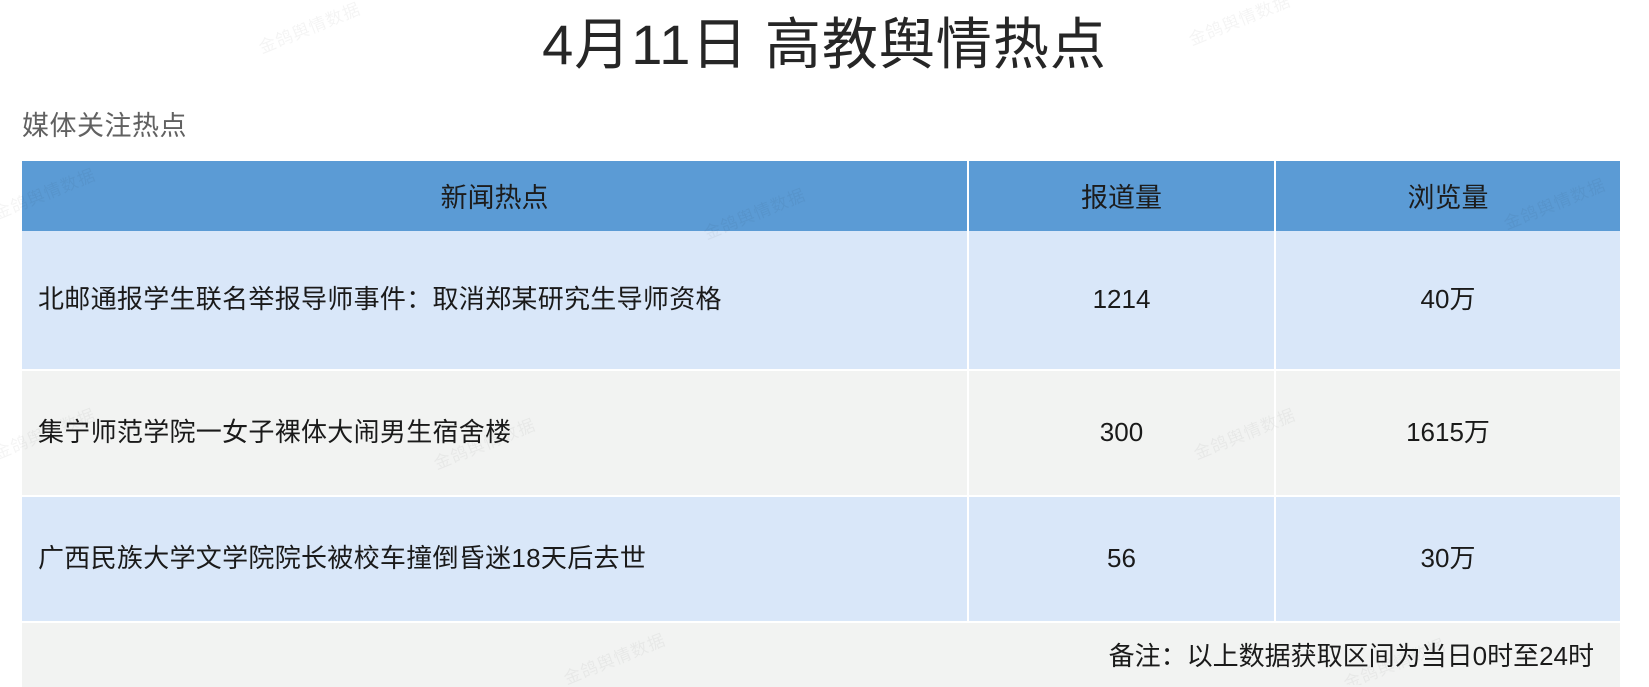 The image size is (1649, 687). What do you see at coordinates (824, 44) in the screenshot?
I see `page-title: 4月11日 高教舆情热点` at bounding box center [824, 44].